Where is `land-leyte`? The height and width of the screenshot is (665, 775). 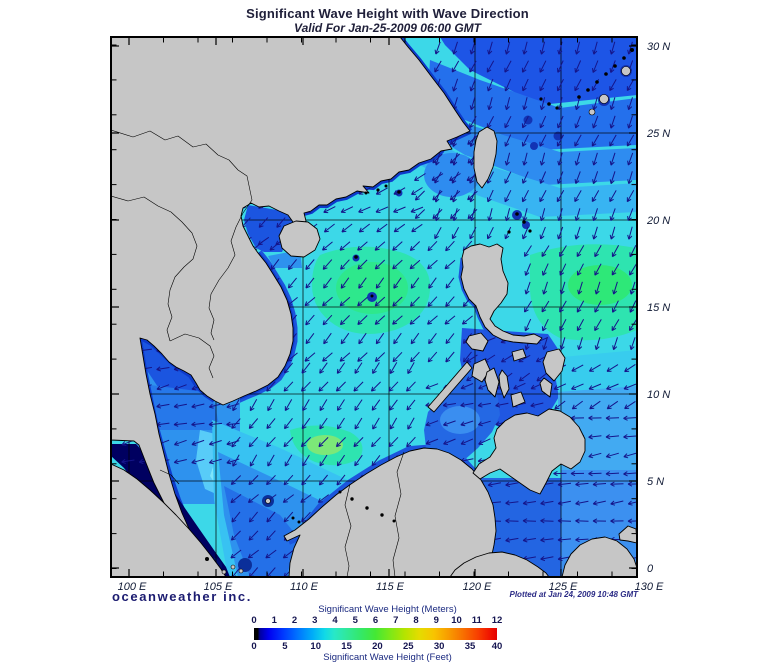
land-leyte is located at coordinates (546, 387).